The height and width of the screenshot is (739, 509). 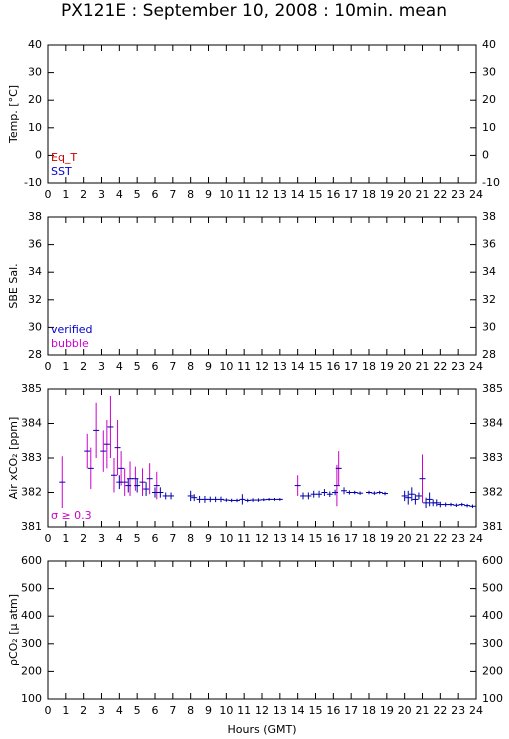 What do you see at coordinates (458, 194) in the screenshot?
I see `x-tick-label: 23` at bounding box center [458, 194].